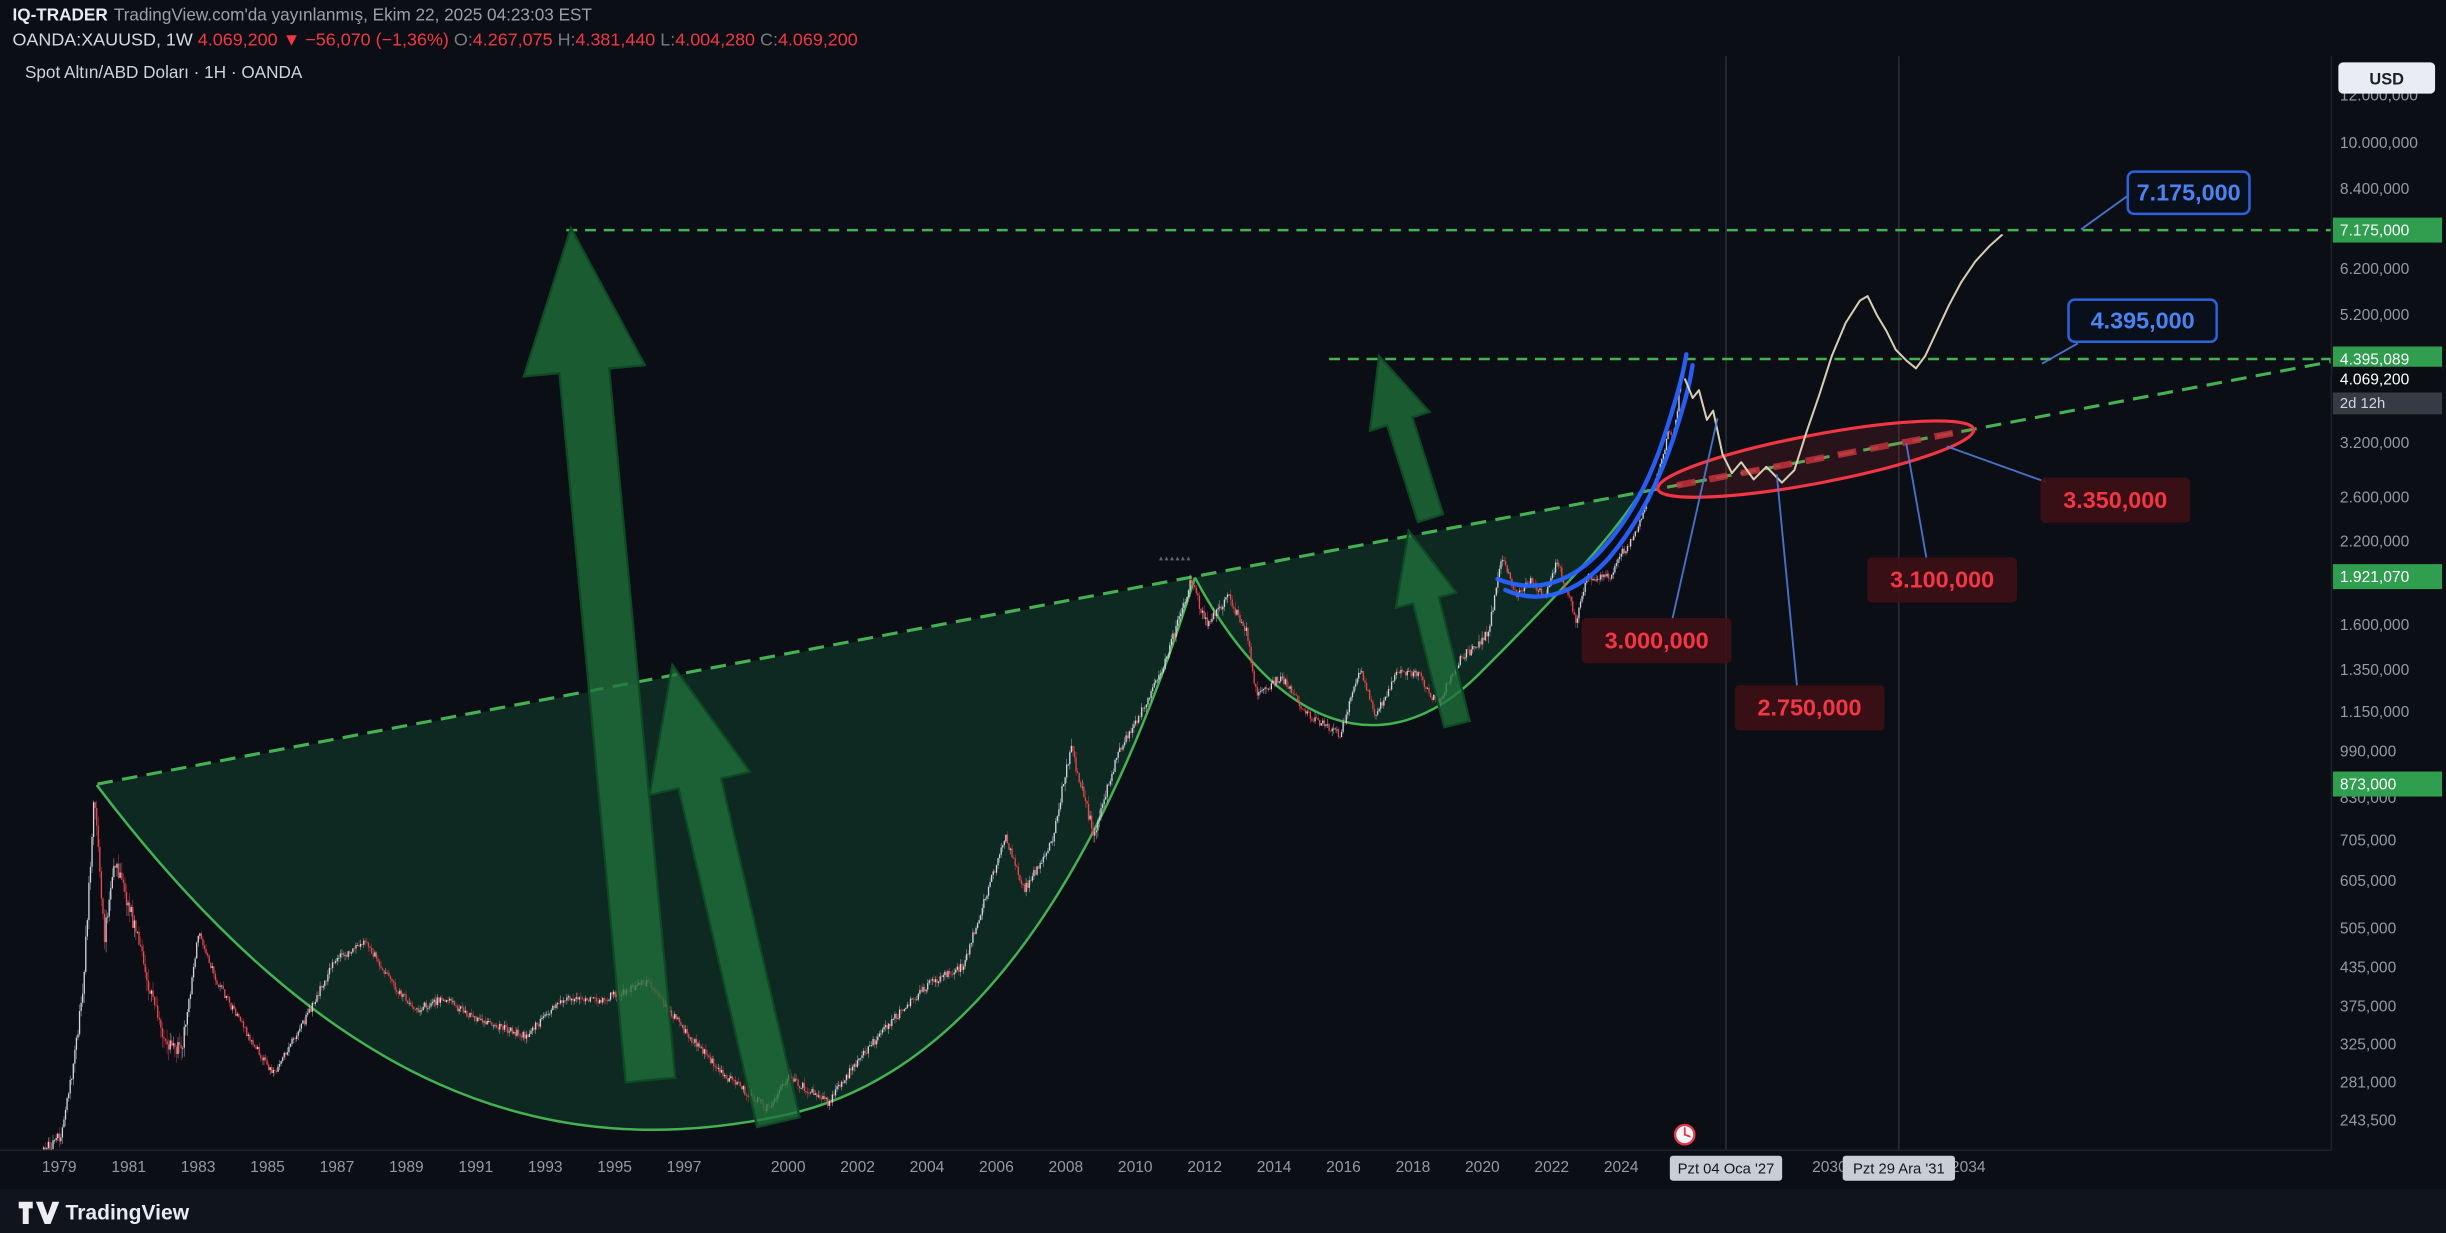 The image size is (2446, 1233). What do you see at coordinates (1343, 1167) in the screenshot?
I see `time-tick-label: 2016` at bounding box center [1343, 1167].